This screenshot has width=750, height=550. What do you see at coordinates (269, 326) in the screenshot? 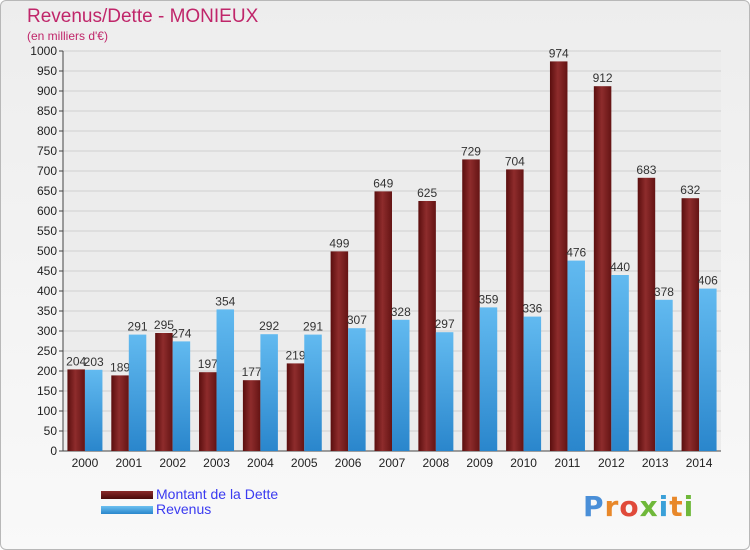
I see `data-label-revenus: 292` at bounding box center [269, 326].